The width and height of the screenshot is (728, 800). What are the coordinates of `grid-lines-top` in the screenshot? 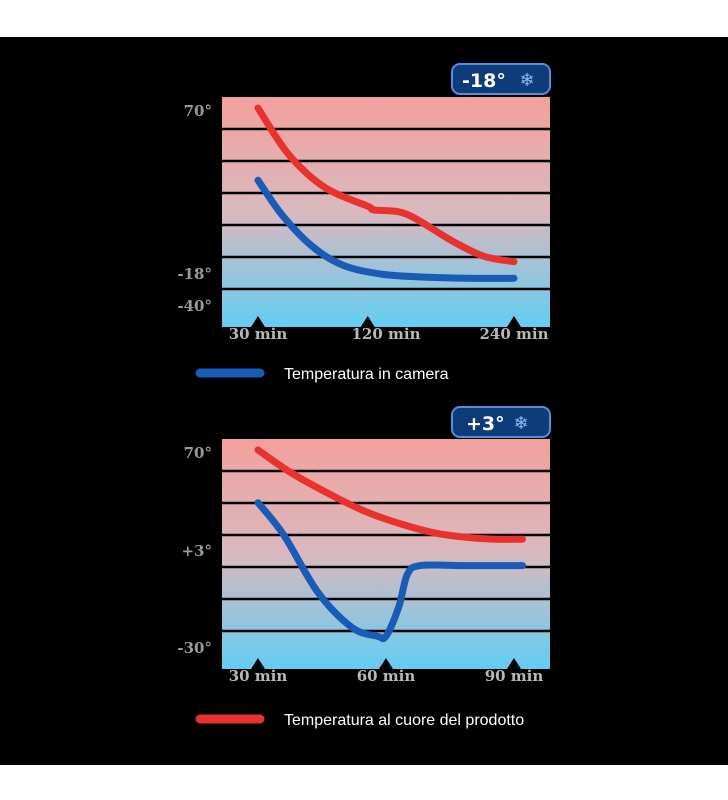 It's located at (386, 209).